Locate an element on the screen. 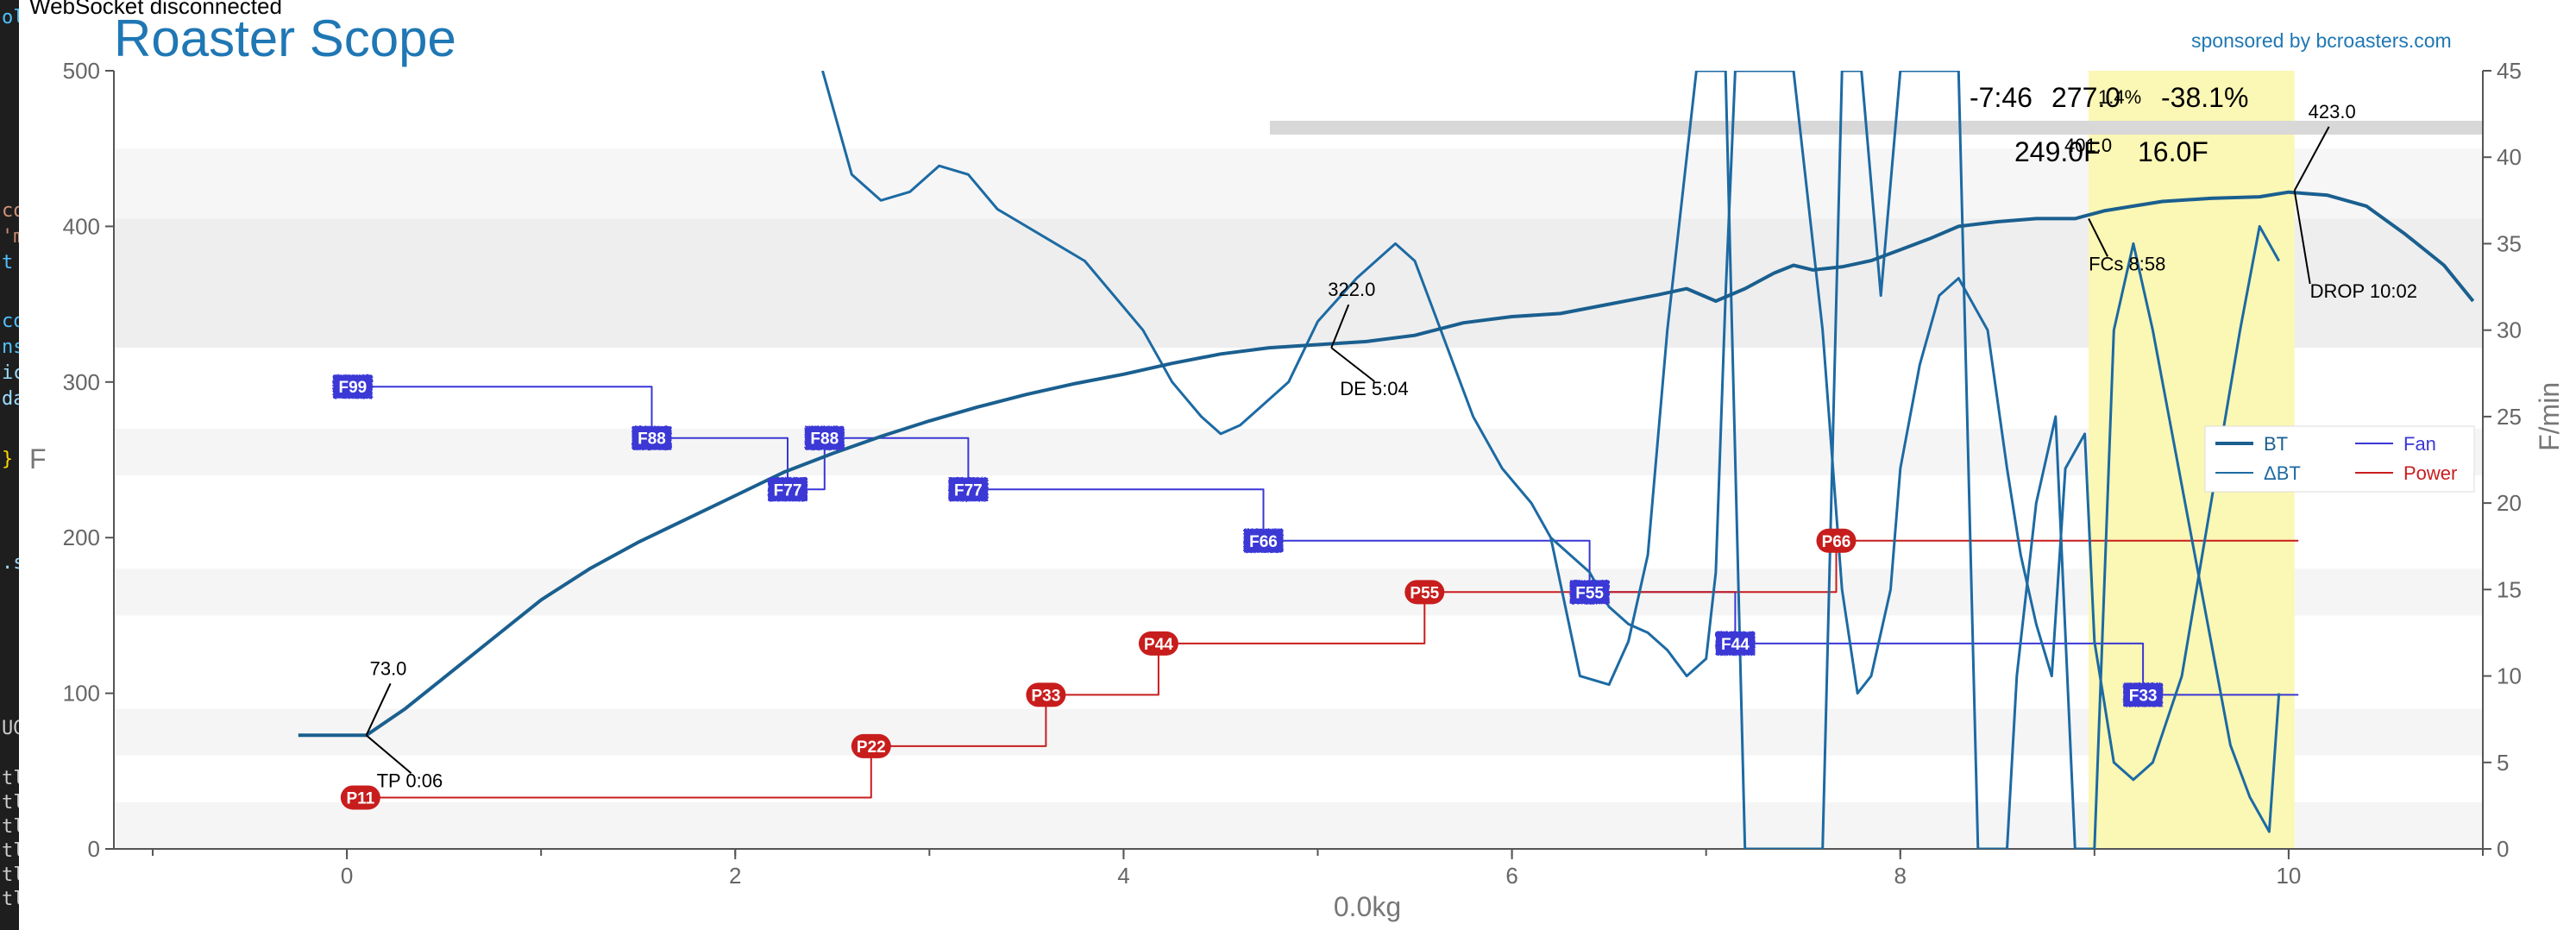 This screenshot has height=930, width=2576. y2-tick-label: 45 is located at coordinates (2509, 71).